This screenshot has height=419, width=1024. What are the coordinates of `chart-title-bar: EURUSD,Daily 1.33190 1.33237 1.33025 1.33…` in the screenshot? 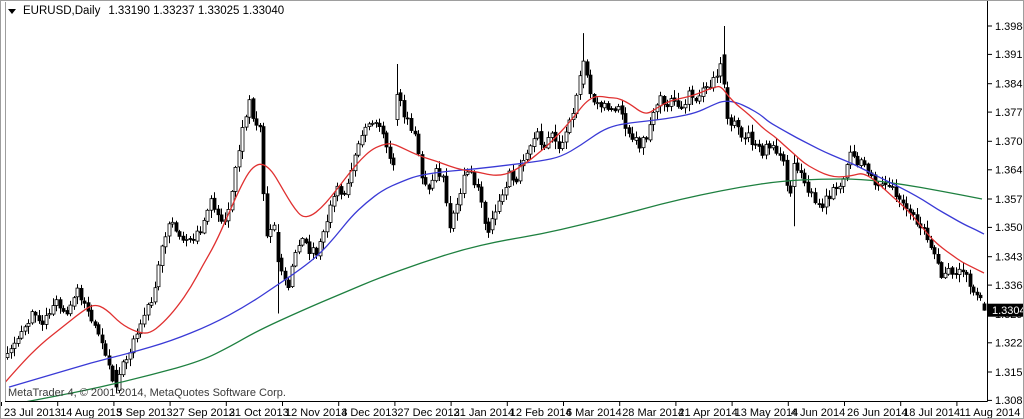 It's located at (146, 11).